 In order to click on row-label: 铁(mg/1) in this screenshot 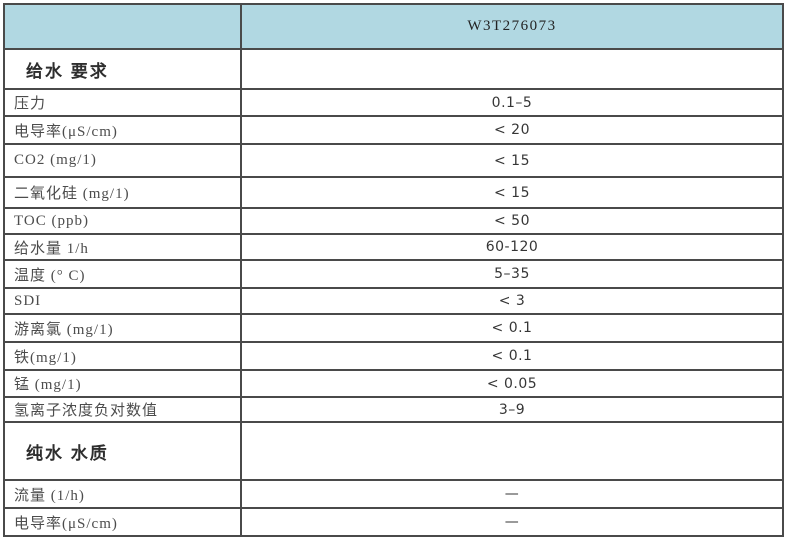, I will do `click(122, 356)`.